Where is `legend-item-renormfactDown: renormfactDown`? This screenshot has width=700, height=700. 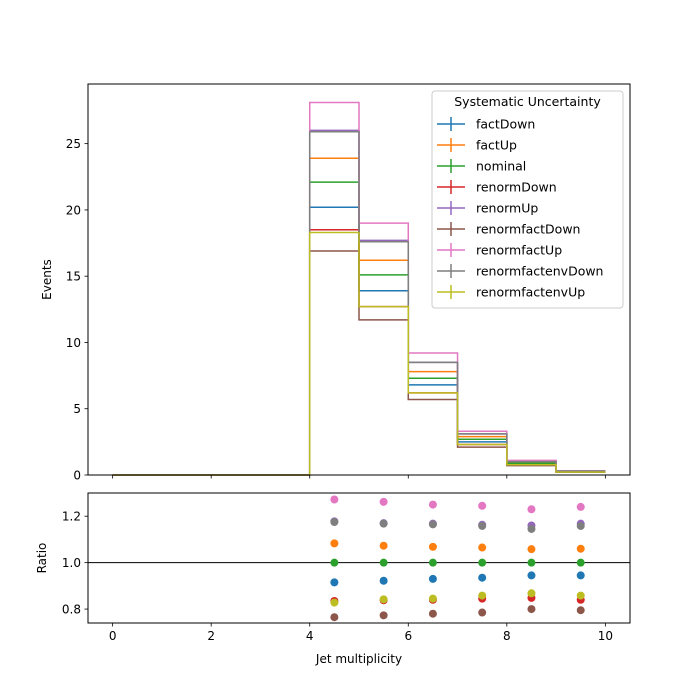 legend-item-renormfactDown: renormfactDown is located at coordinates (508, 229).